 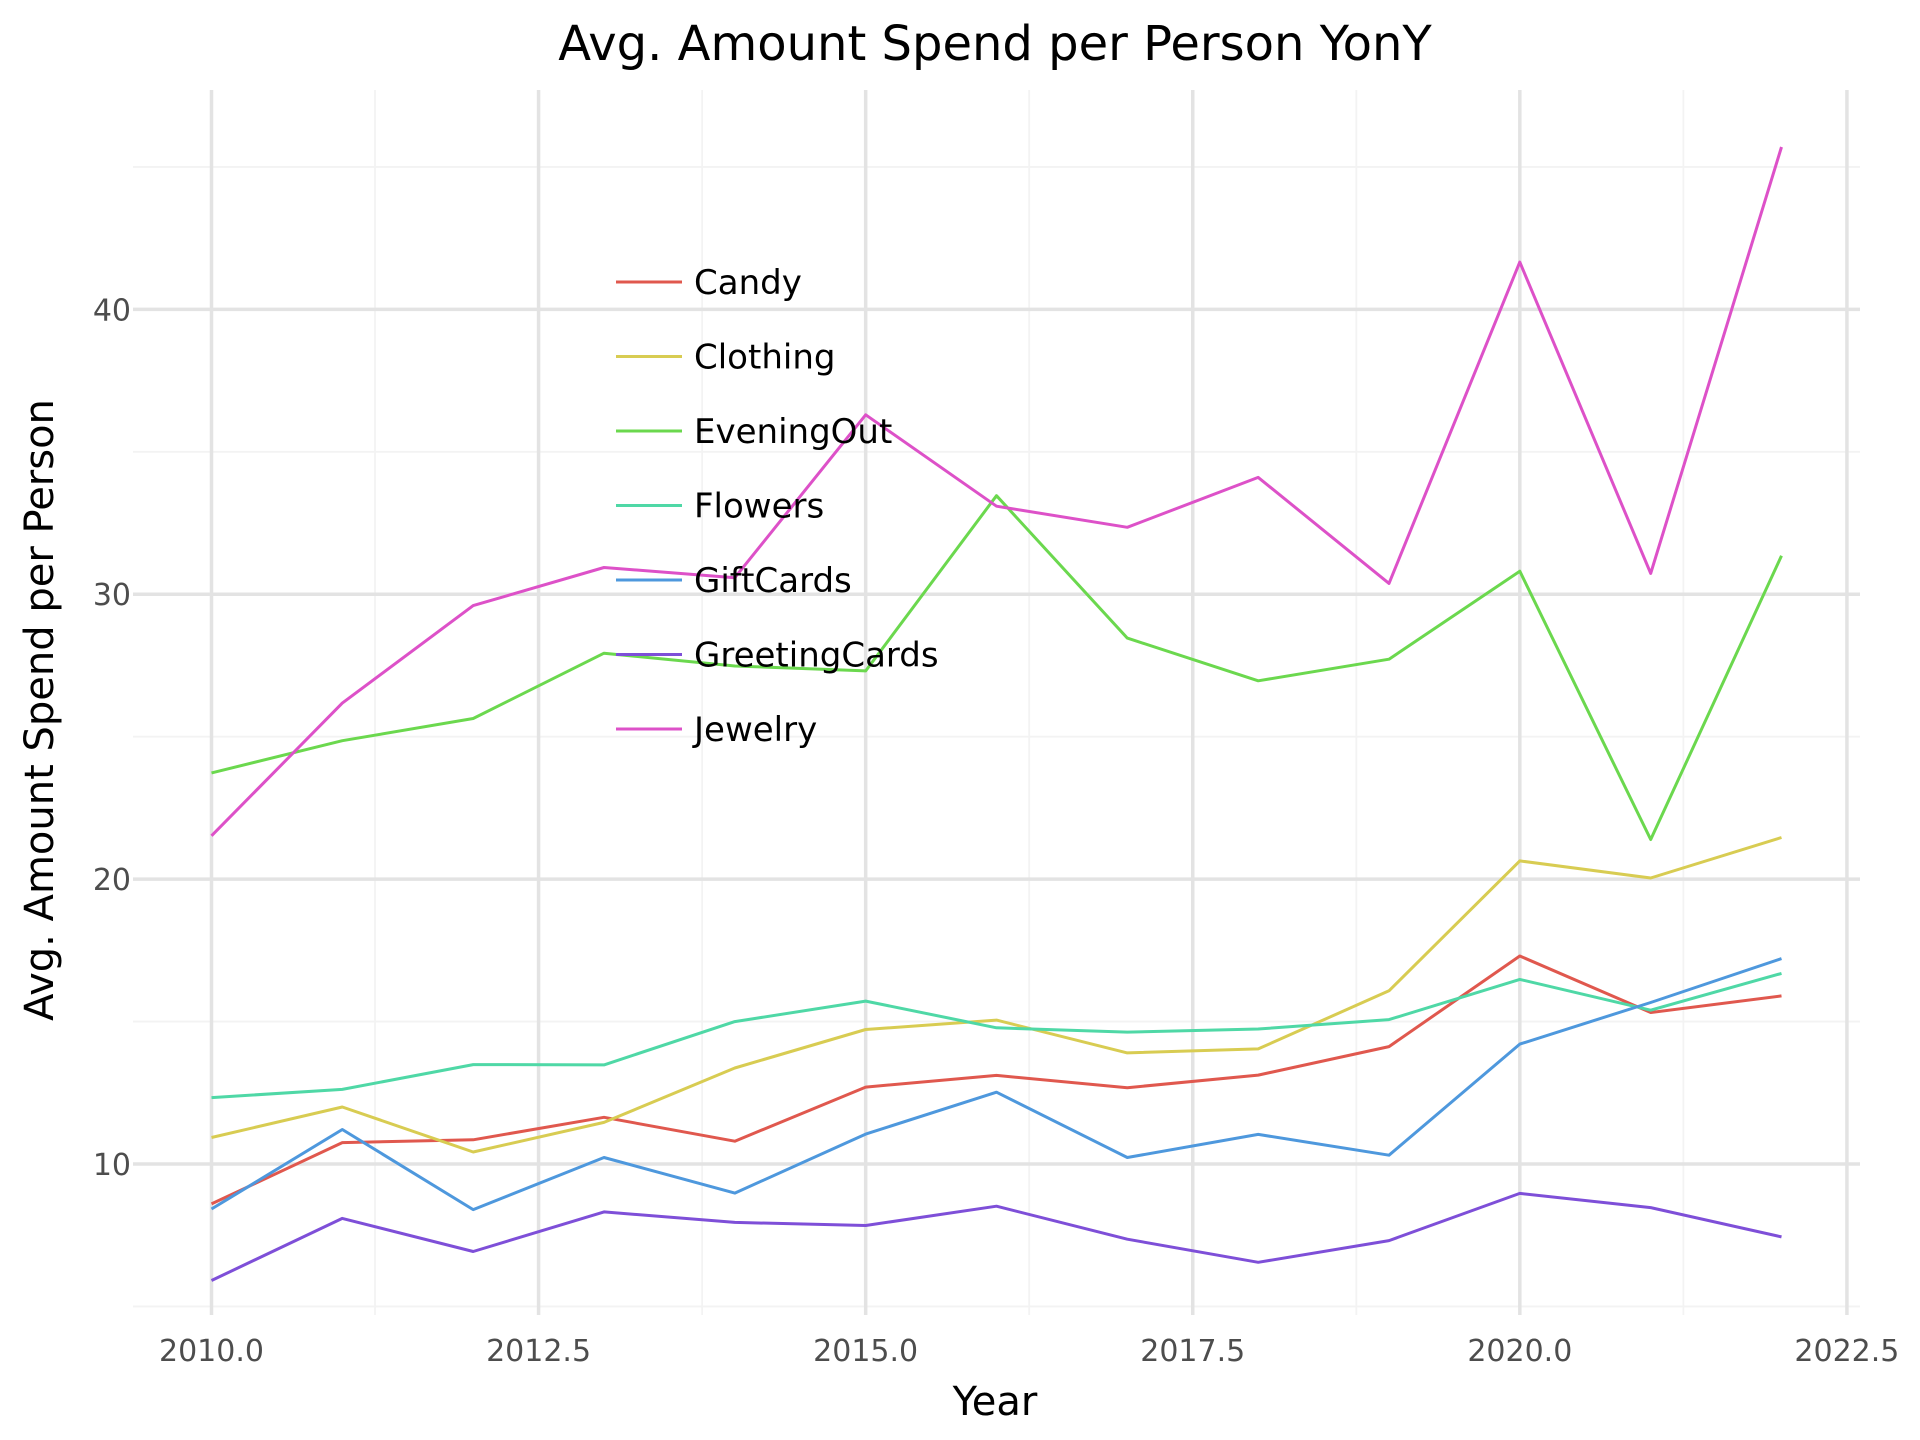 I want to click on x-tick-label: 2012.5, so click(x=538, y=1351).